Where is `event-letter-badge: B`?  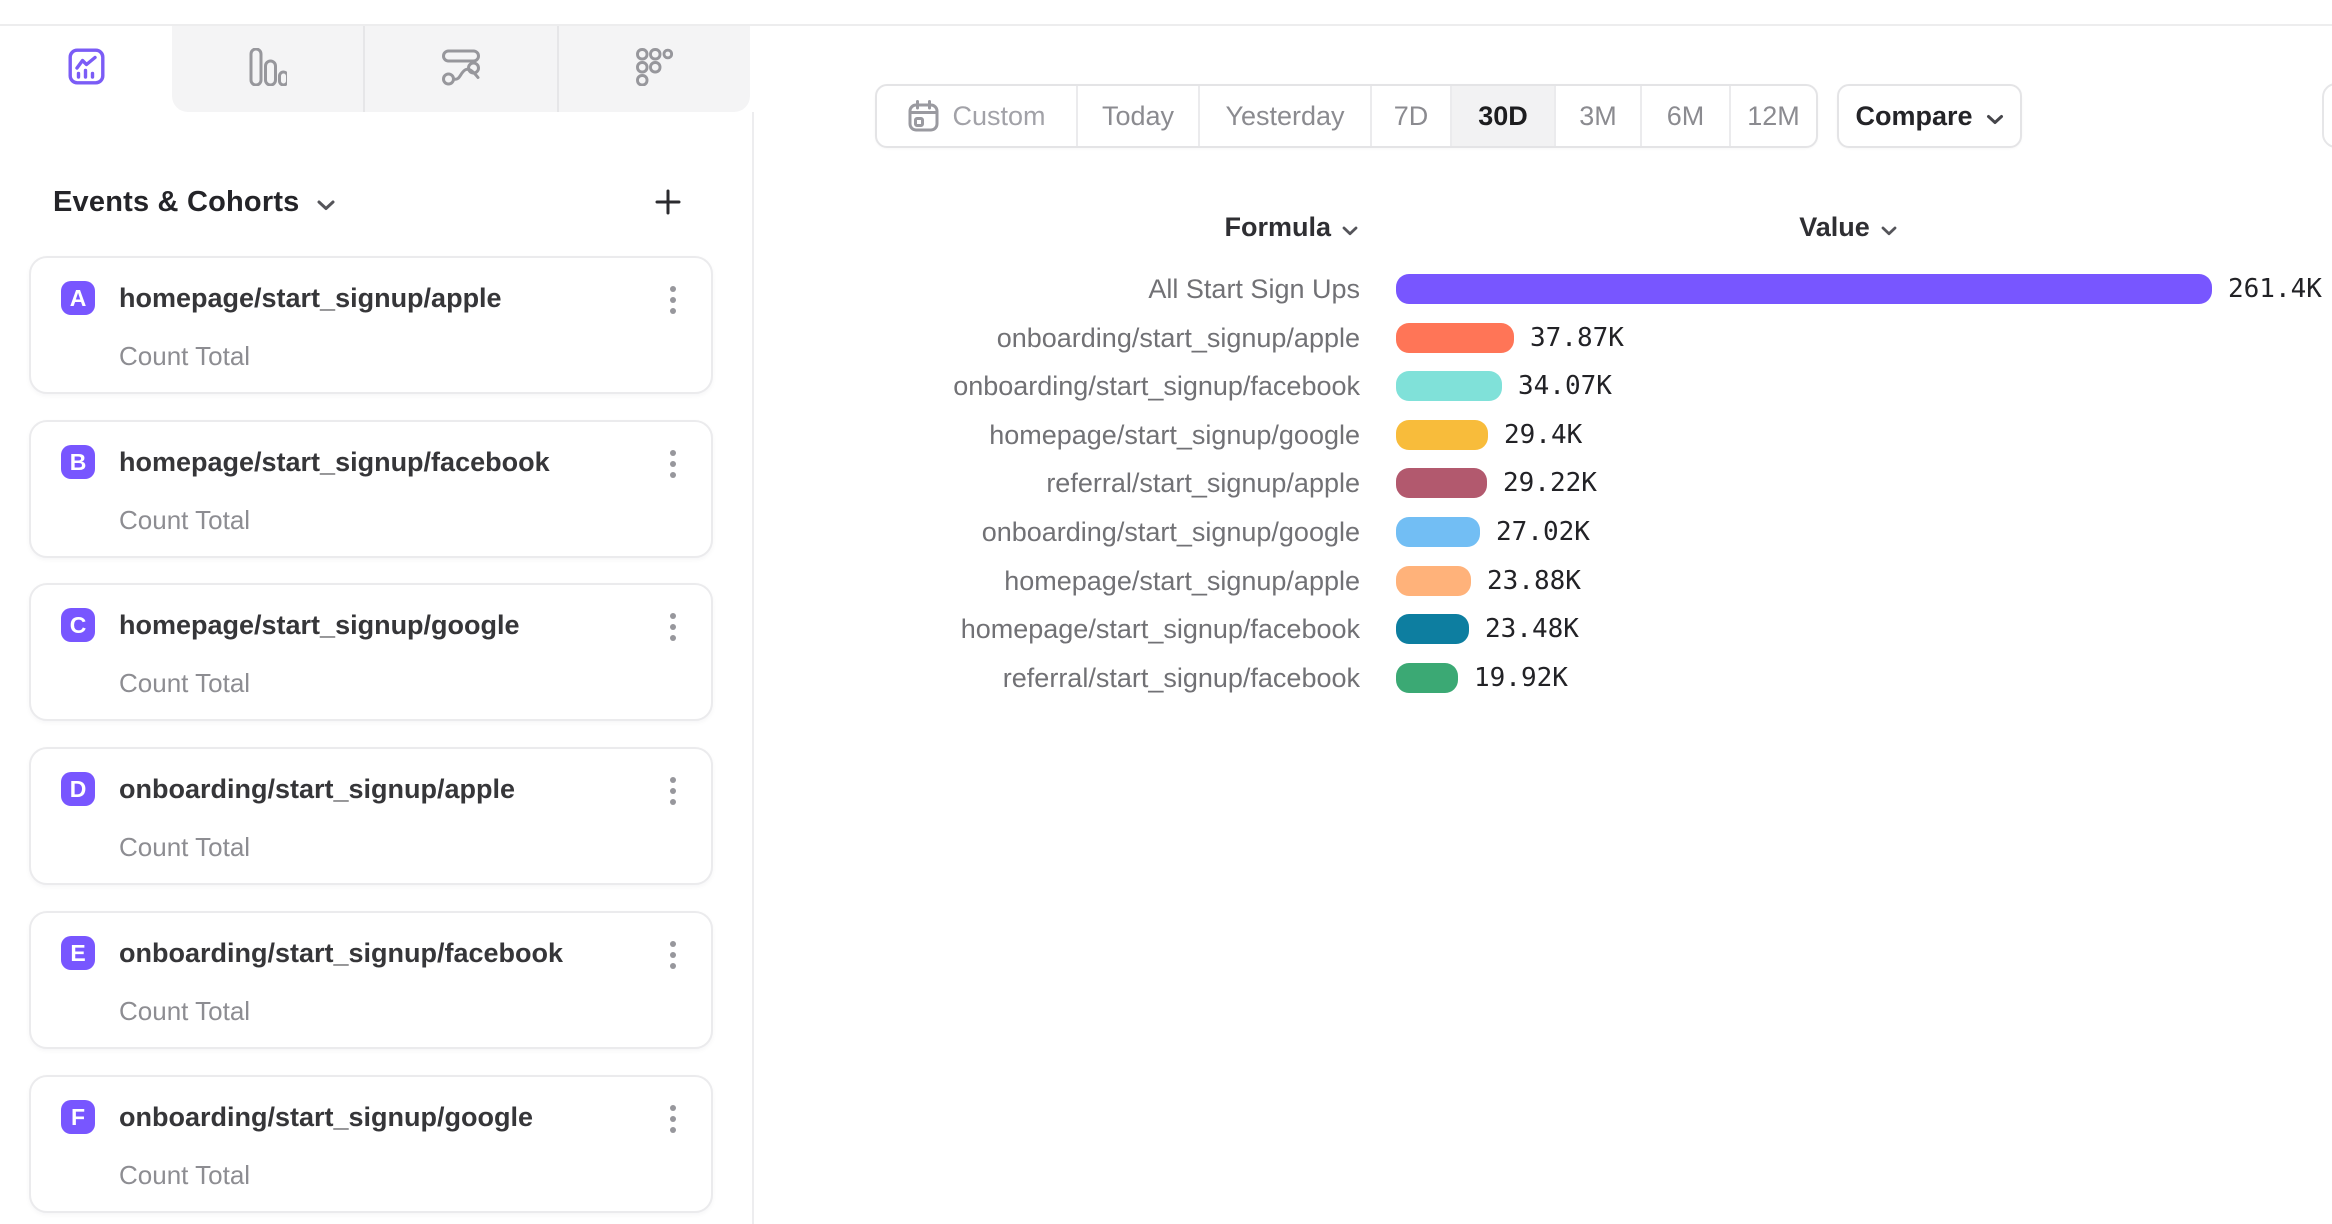
event-letter-badge: B is located at coordinates (78, 462).